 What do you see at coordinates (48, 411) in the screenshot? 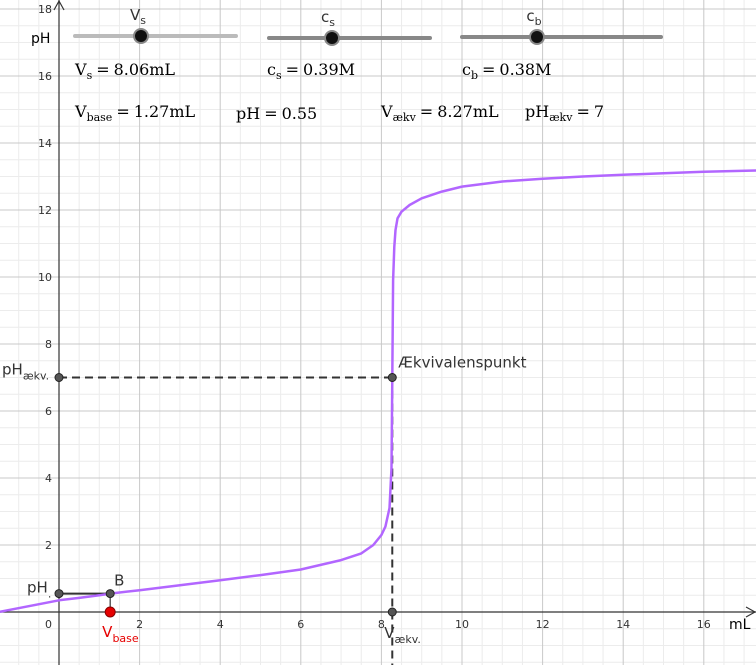
I see `y-tick-label: 6` at bounding box center [48, 411].